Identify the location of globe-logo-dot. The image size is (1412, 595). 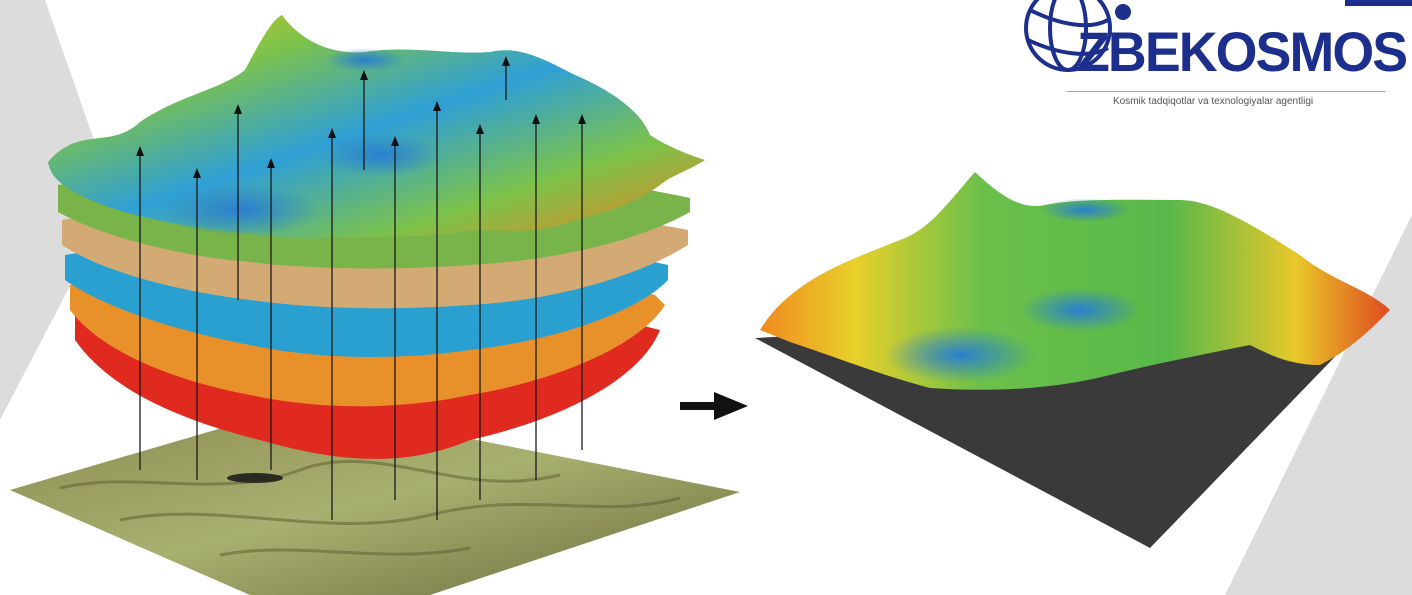
(1123, 12).